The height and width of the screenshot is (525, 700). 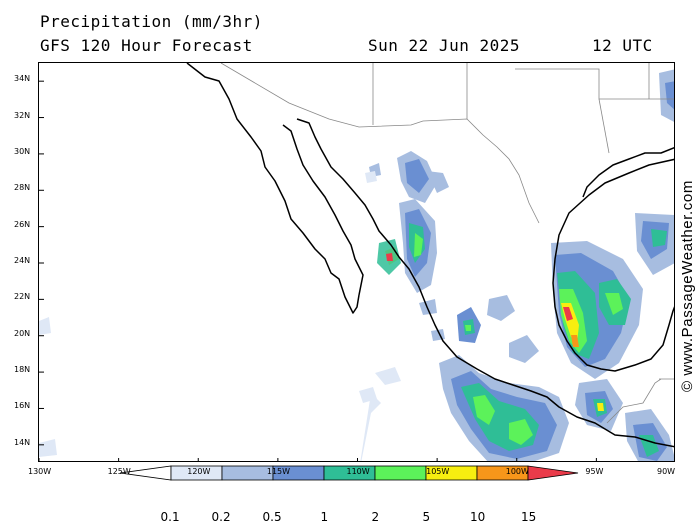 I want to click on latitude-label: 16N, so click(x=22, y=406).